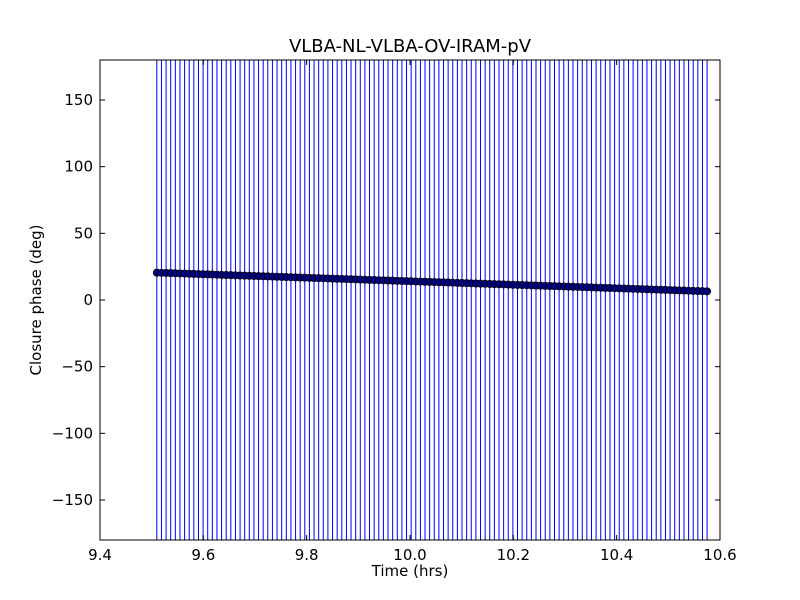  What do you see at coordinates (72, 500) in the screenshot?
I see `y-tick-label: −150` at bounding box center [72, 500].